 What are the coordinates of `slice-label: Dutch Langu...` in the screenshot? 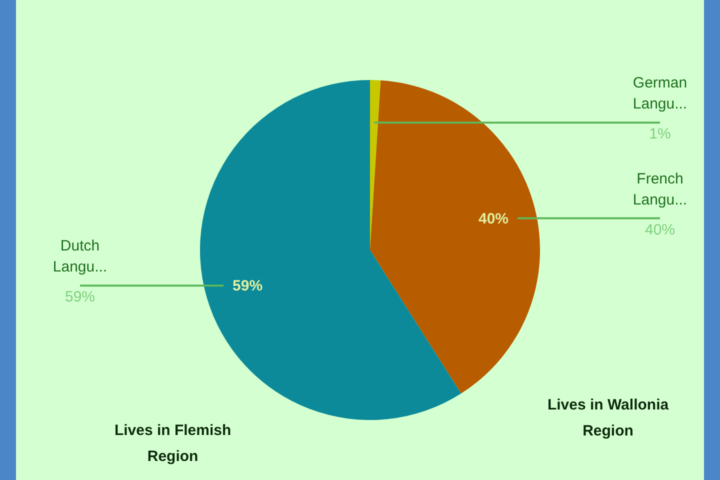 It's located at (80, 257).